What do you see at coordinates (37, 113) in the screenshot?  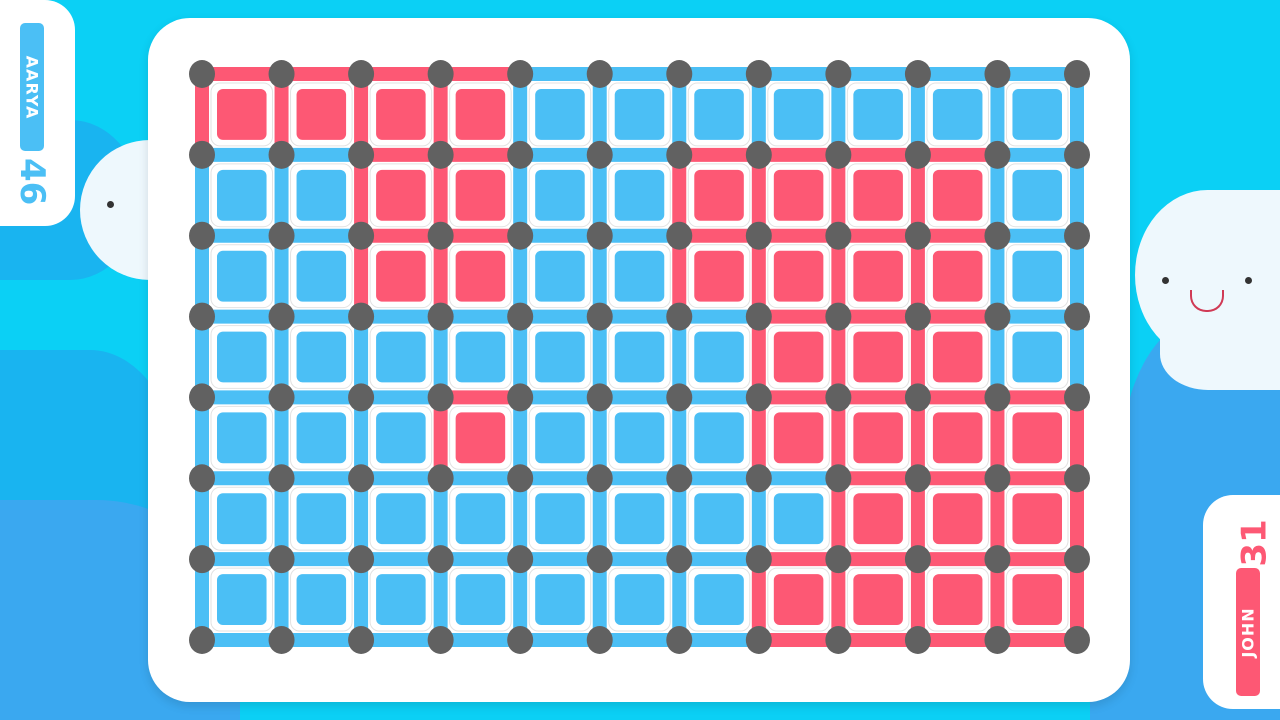 I see `player-panel-aarya: AARYA 46` at bounding box center [37, 113].